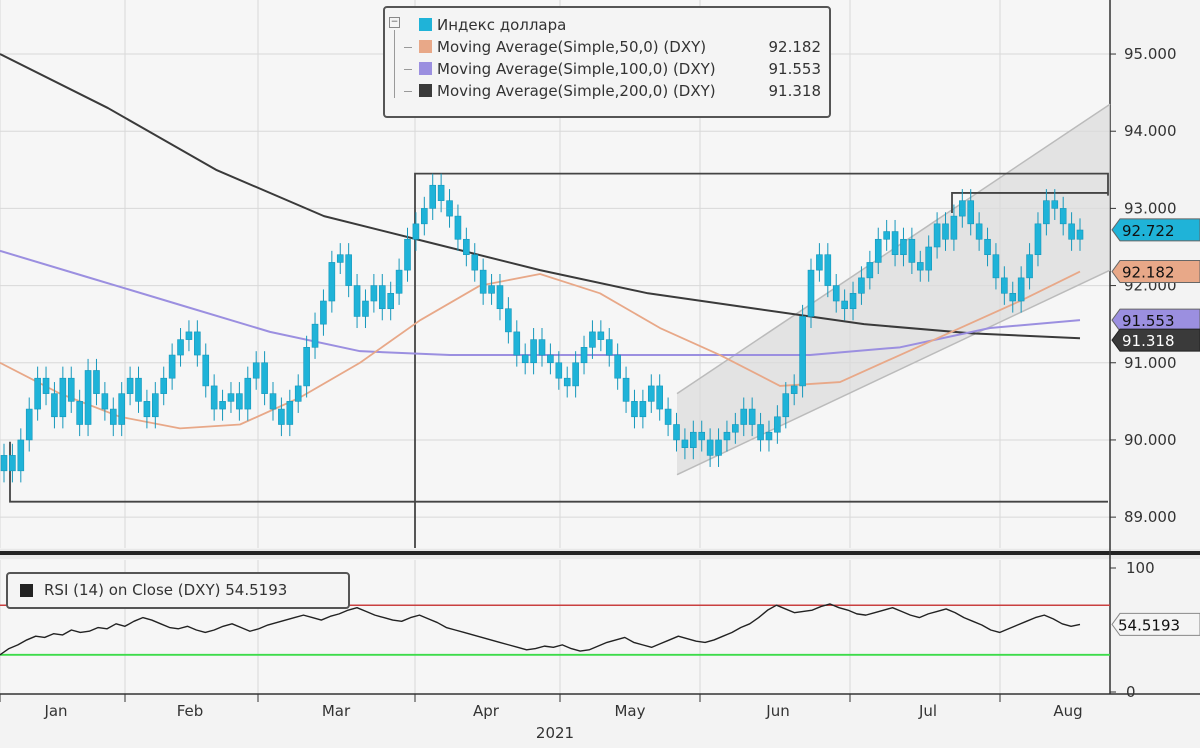 Image resolution: width=1200 pixels, height=748 pixels. Describe the element at coordinates (927, 711) in the screenshot. I see `x-tick-label: Jul` at that location.